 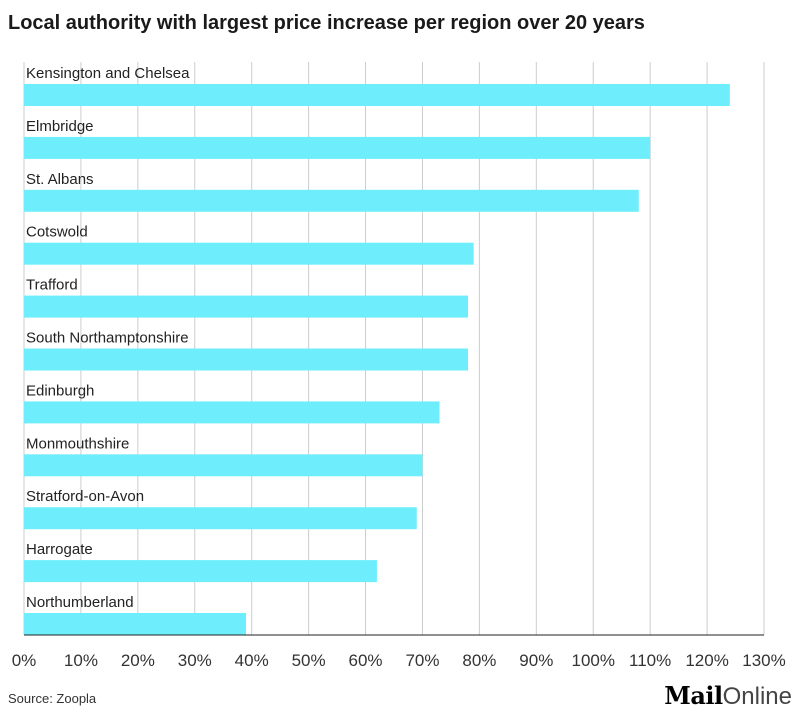 I want to click on category-label: Stratford-on-Avon, so click(x=85, y=496).